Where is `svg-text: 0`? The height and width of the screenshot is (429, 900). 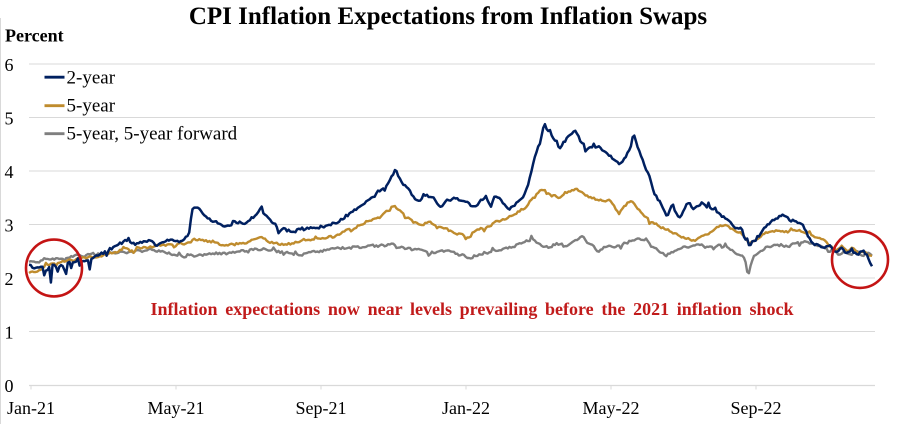 svg-text: 0 is located at coordinates (9, 386).